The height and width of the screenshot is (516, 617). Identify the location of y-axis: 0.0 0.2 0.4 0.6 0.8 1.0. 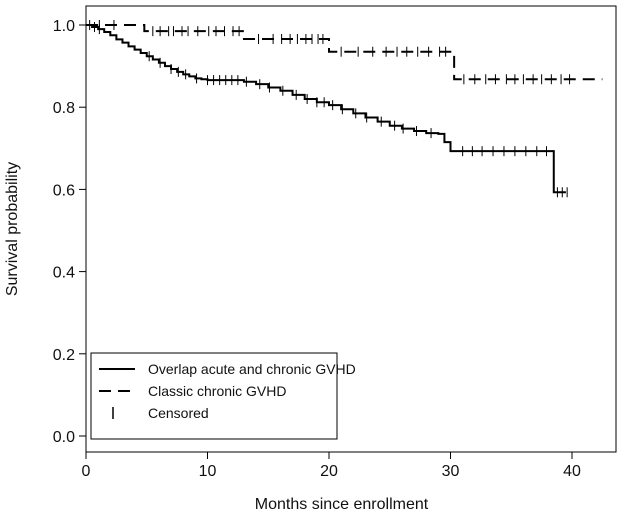
(69, 232).